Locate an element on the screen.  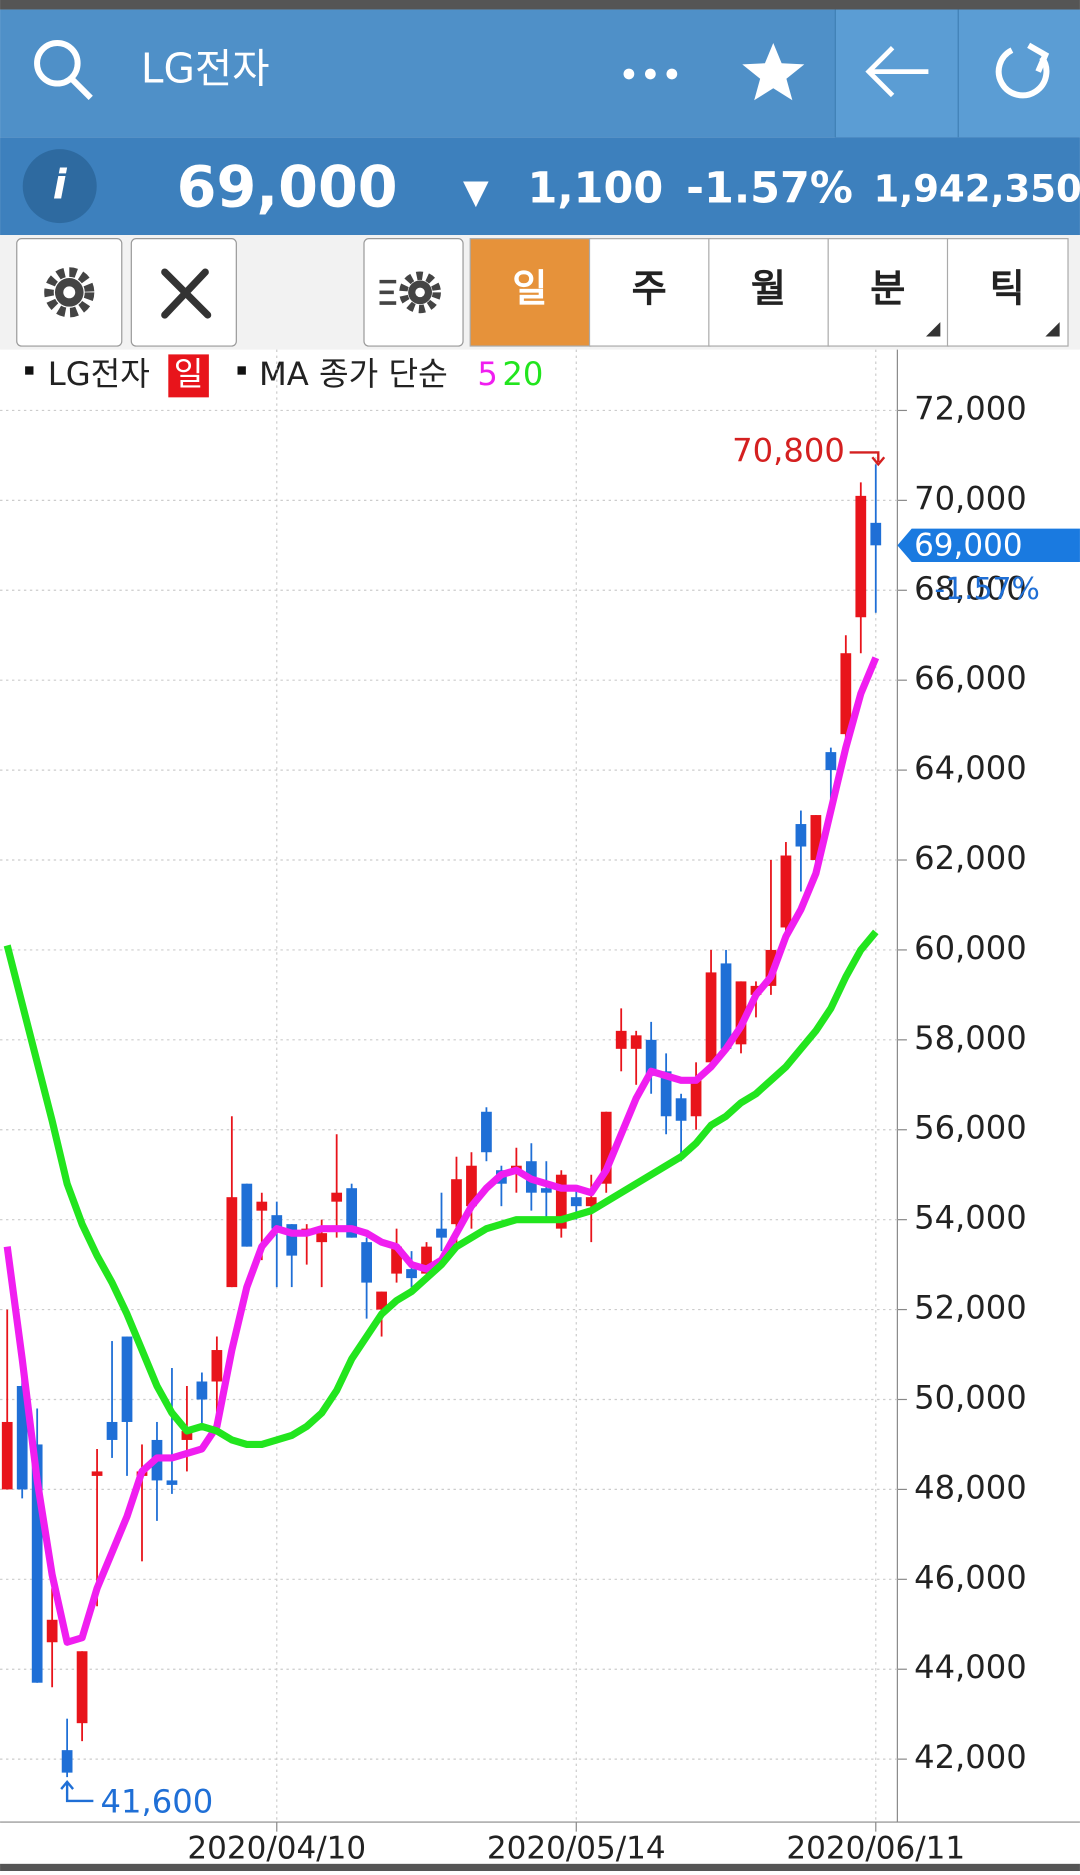
change-rate: -1.57% is located at coordinates (769, 188).